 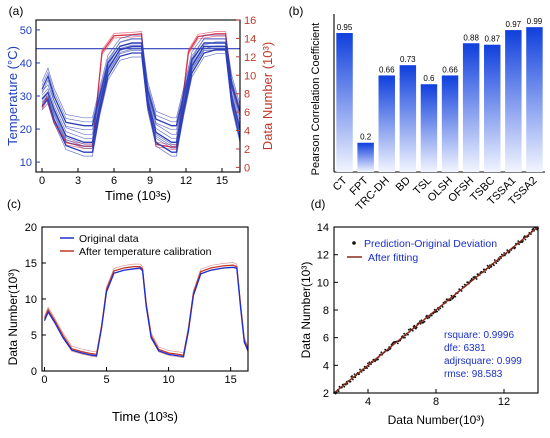 I want to click on left-y-tick-label: 10, so click(x=26, y=163).